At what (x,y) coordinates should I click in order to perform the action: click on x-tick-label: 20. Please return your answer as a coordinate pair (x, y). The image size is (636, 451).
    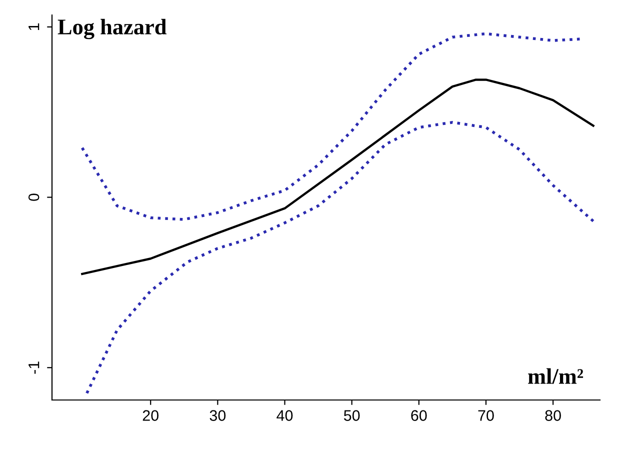
    Looking at the image, I should click on (150, 415).